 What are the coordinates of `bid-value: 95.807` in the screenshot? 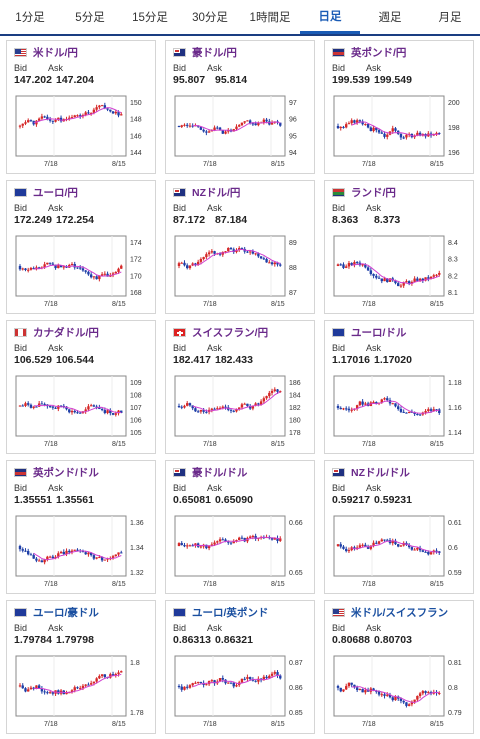 It's located at (189, 80).